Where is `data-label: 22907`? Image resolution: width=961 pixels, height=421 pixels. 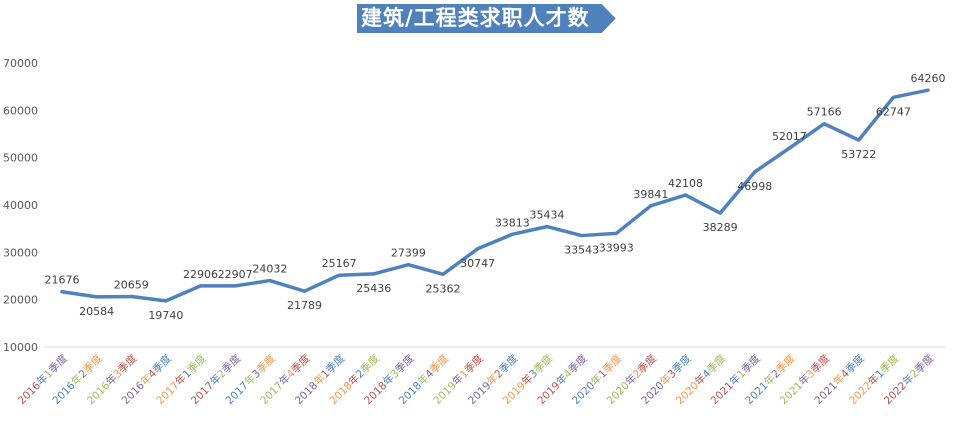 data-label: 22907 is located at coordinates (235, 274).